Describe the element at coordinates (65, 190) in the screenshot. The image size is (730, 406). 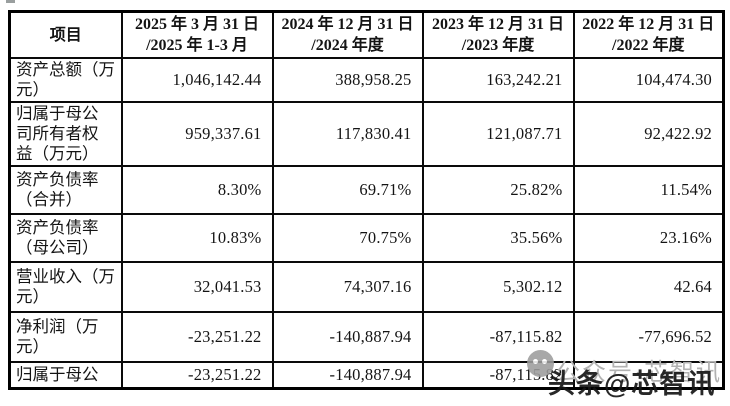
I see `row-label: 资产负债率 （合并）` at that location.